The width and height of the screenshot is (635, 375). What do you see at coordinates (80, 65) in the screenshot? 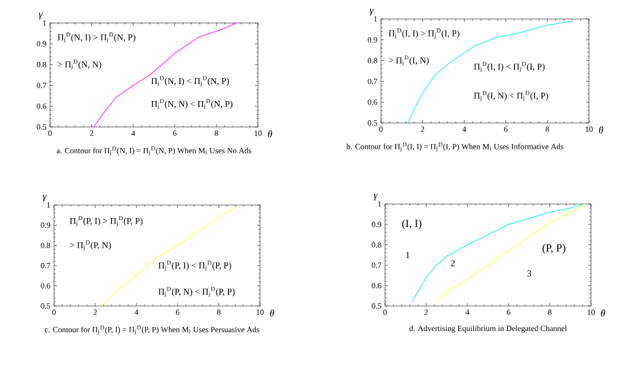
I see `annotation: > Π$_{j}$$^{D}$(N, N)` at bounding box center [80, 65].